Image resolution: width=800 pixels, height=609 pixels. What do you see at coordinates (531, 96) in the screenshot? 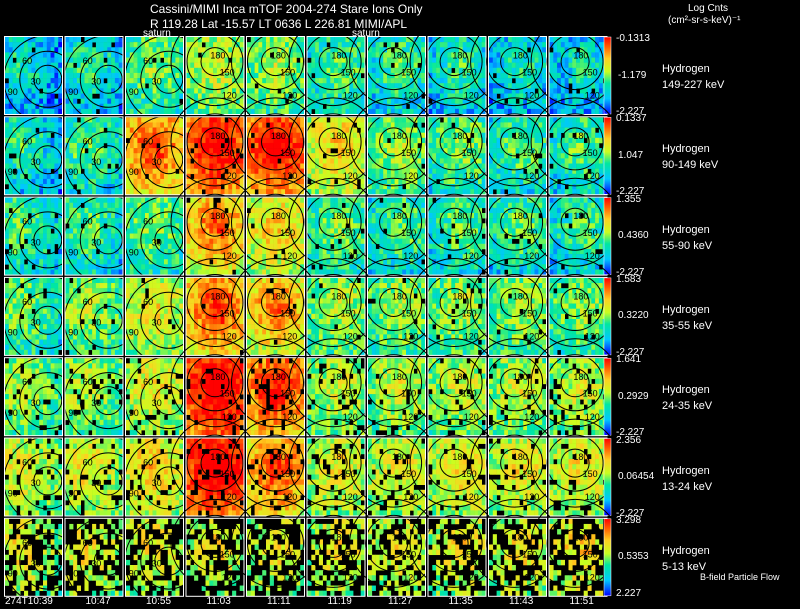
I see `contour-label: 120` at bounding box center [531, 96].